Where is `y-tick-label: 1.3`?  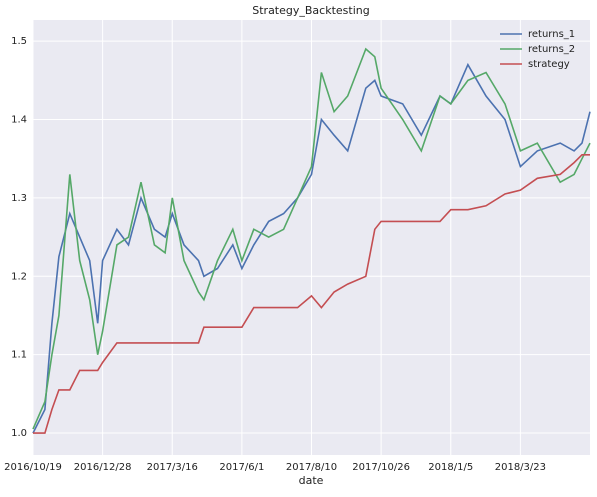 y-tick-label: 1.3 is located at coordinates (19, 198).